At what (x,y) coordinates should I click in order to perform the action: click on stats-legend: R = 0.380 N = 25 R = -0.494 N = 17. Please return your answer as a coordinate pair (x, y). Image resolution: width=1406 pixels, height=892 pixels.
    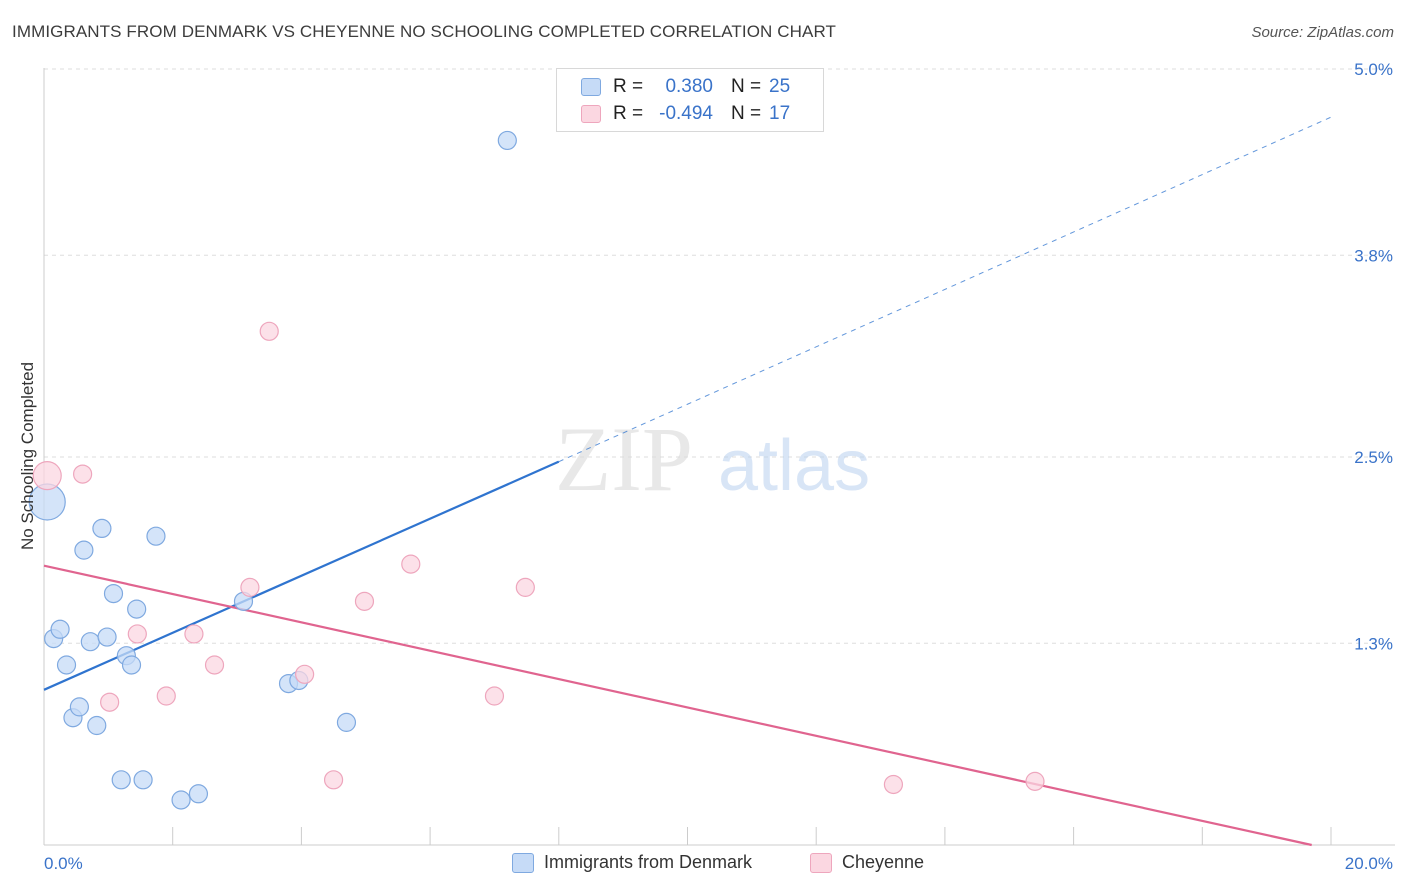
    Looking at the image, I should click on (690, 100).